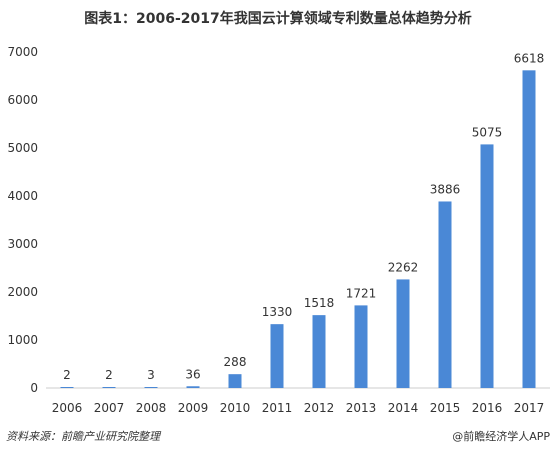 This screenshot has height=454, width=556. What do you see at coordinates (529, 229) in the screenshot?
I see `bar-2017` at bounding box center [529, 229].